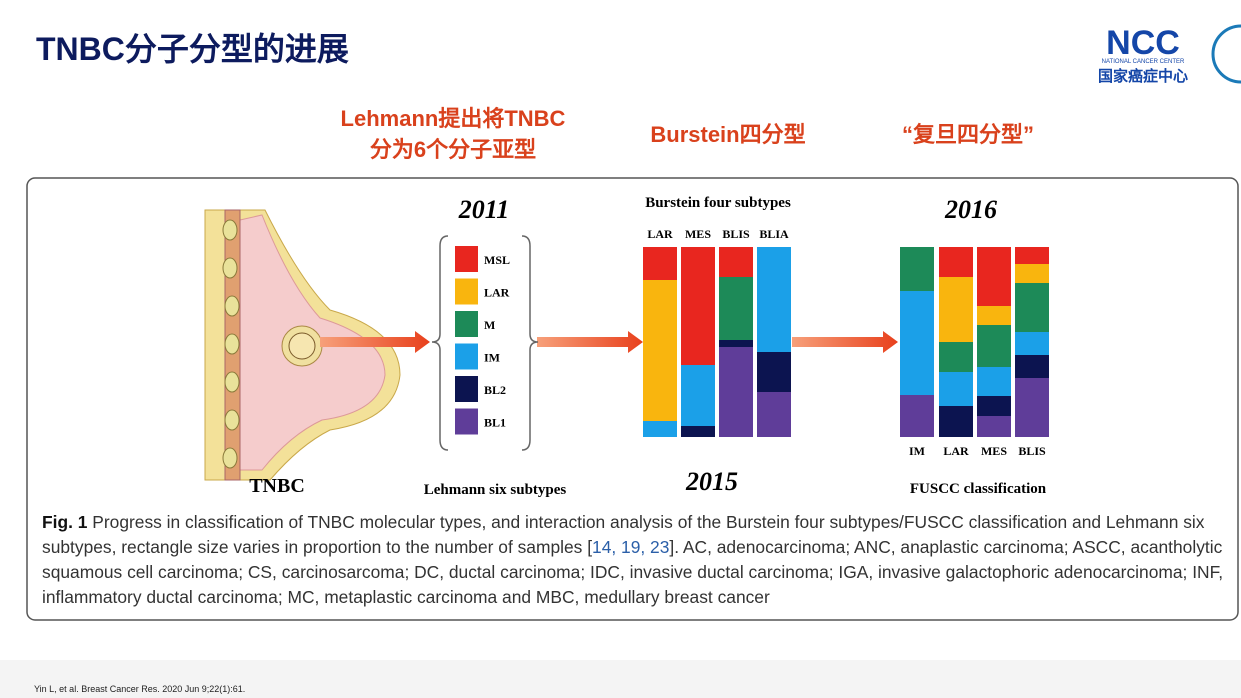 The height and width of the screenshot is (698, 1241). I want to click on logo-subtitle: NATIONAL CANCER CENTER, so click(1143, 62).